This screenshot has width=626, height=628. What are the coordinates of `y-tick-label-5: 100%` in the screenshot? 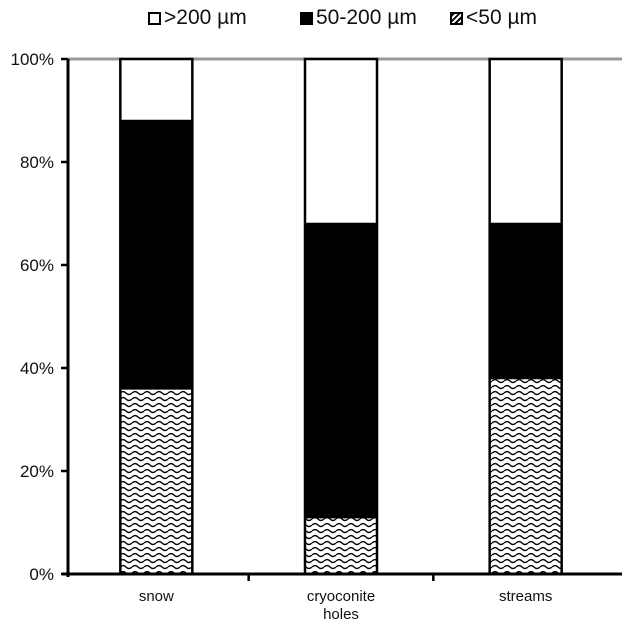 It's located at (32, 59).